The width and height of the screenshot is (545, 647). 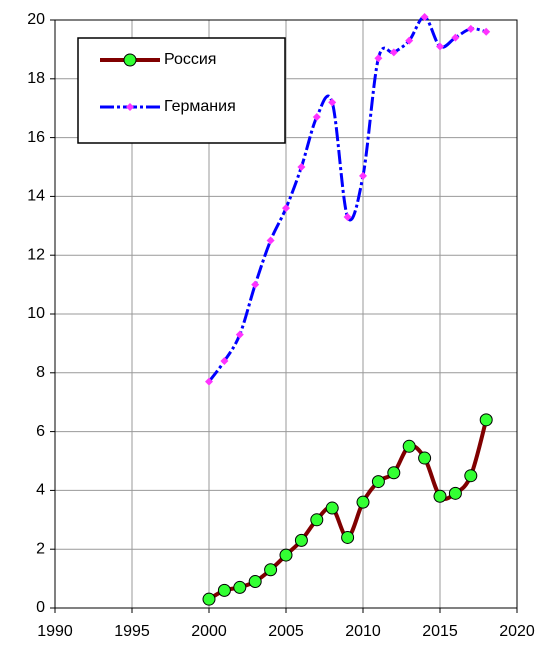 I want to click on y-tick-label: 12, so click(x=36, y=254).